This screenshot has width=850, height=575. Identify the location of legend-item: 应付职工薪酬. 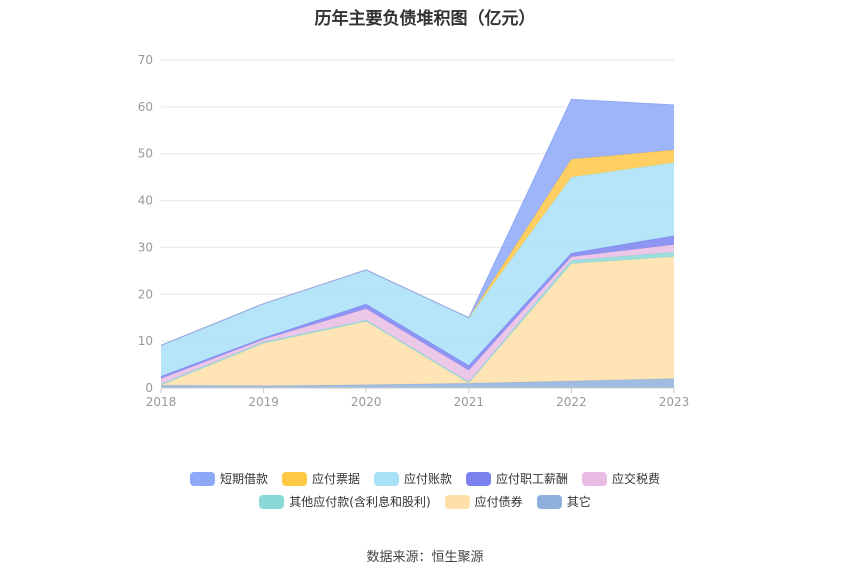
(517, 478).